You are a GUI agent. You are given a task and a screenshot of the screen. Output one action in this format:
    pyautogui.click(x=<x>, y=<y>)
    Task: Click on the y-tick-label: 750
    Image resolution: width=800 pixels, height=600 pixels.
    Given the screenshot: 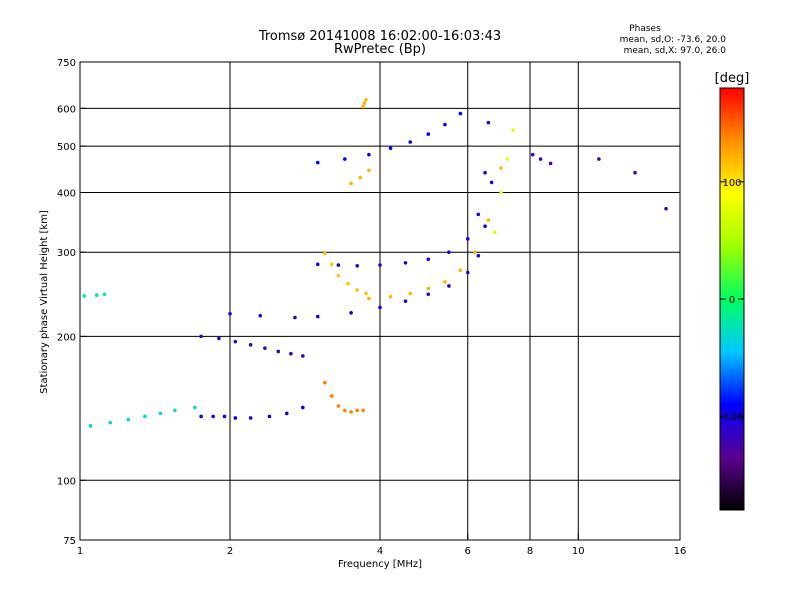 What is the action you would take?
    pyautogui.click(x=66, y=63)
    